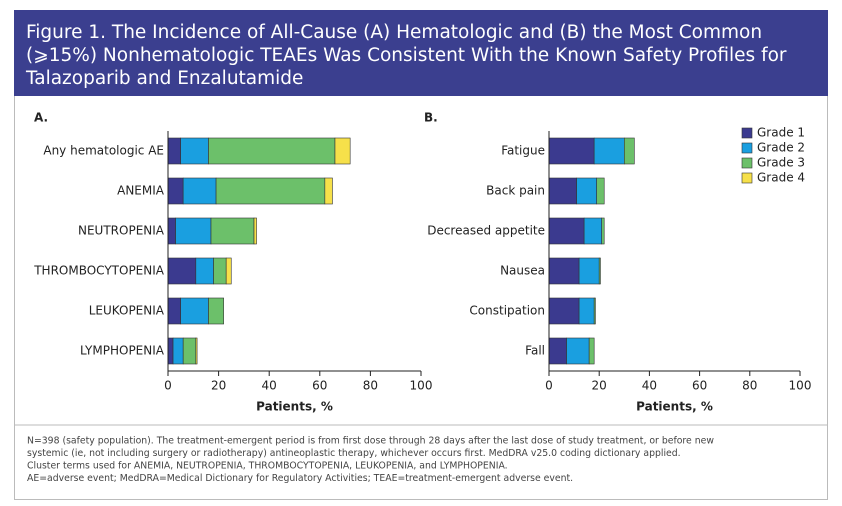 The height and width of the screenshot is (506, 842). Describe the element at coordinates (522, 271) in the screenshot. I see `y-tick-label: Nausea` at that location.